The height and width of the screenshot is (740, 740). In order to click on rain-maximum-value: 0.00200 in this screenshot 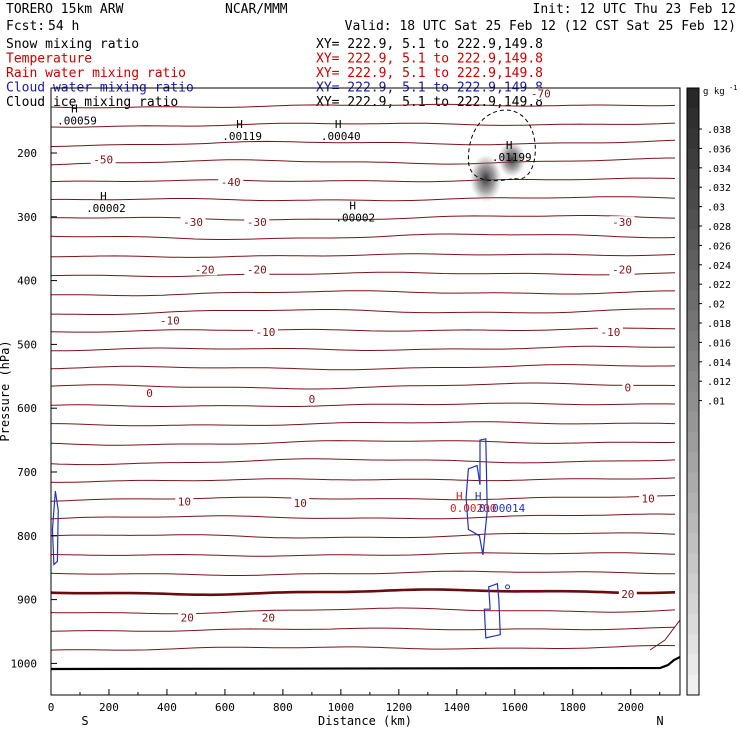, I will do `click(473, 508)`.